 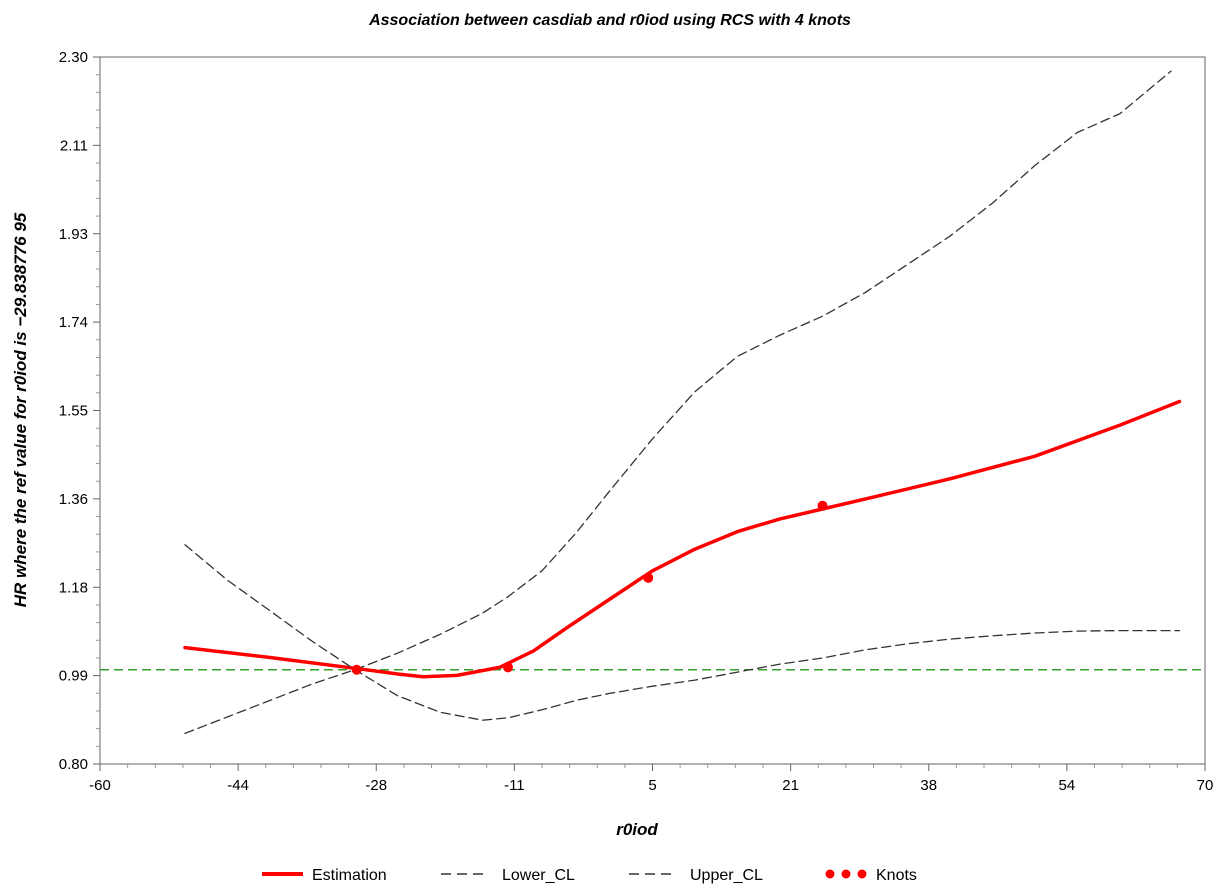 I want to click on y-tick-label: 0.99, so click(x=73, y=676).